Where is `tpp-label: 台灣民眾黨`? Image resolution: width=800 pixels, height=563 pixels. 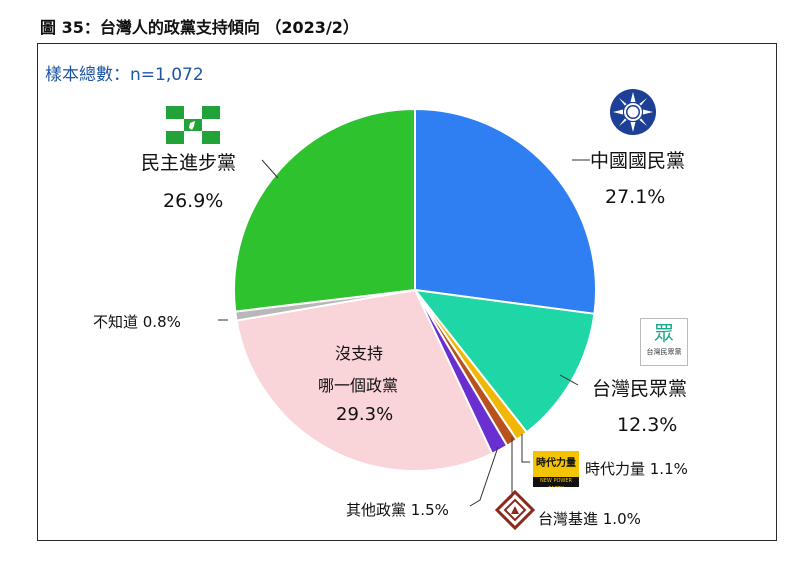 tpp-label: 台灣民眾黨 is located at coordinates (640, 389).